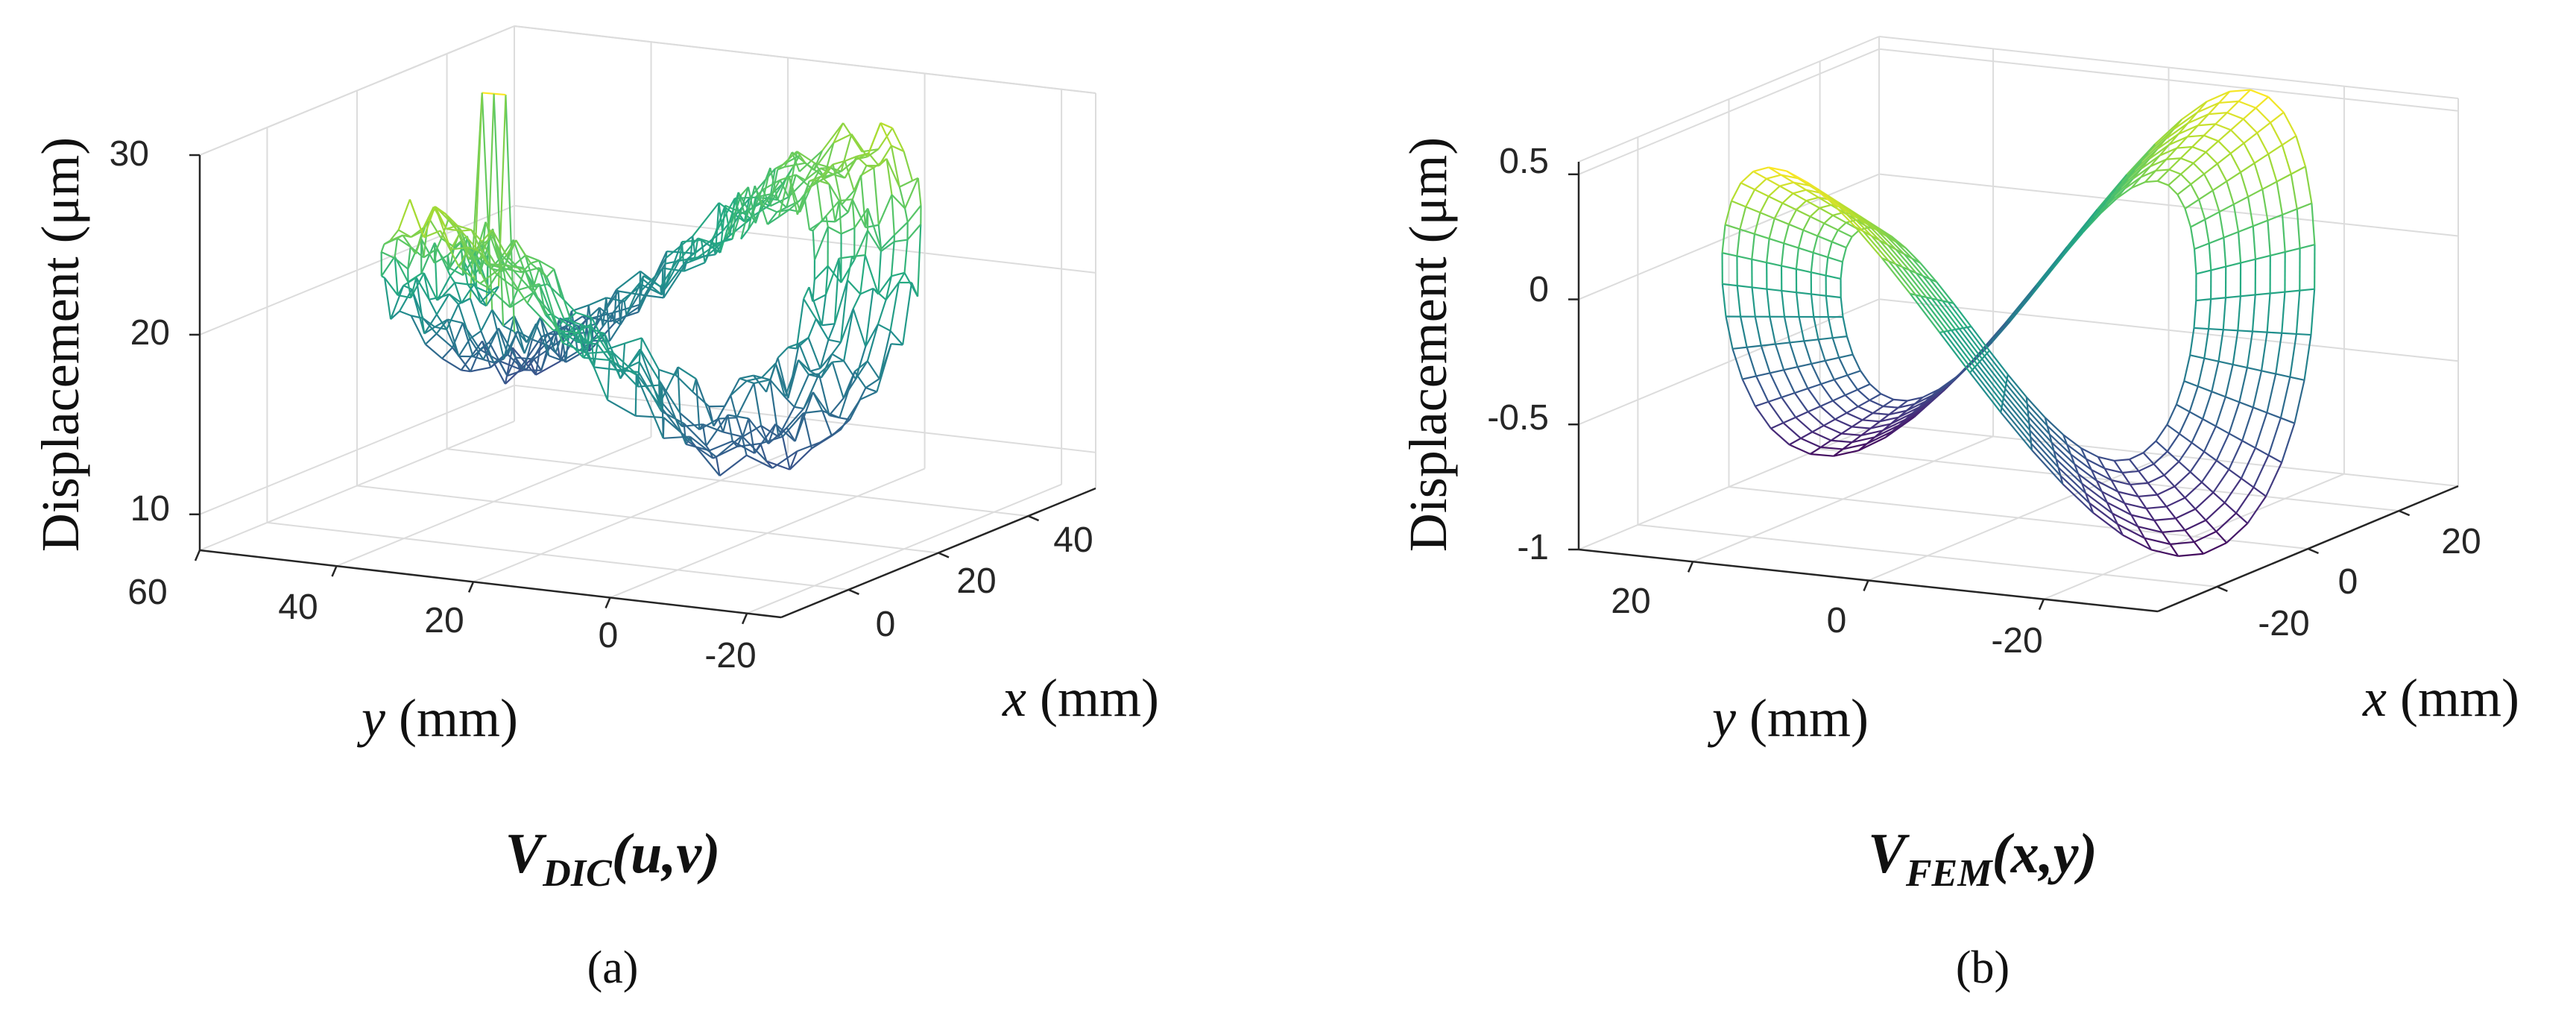 The height and width of the screenshot is (1017, 2576). What do you see at coordinates (1518, 418) in the screenshot?
I see `panel-b-z-tick-m05: -0.5` at bounding box center [1518, 418].